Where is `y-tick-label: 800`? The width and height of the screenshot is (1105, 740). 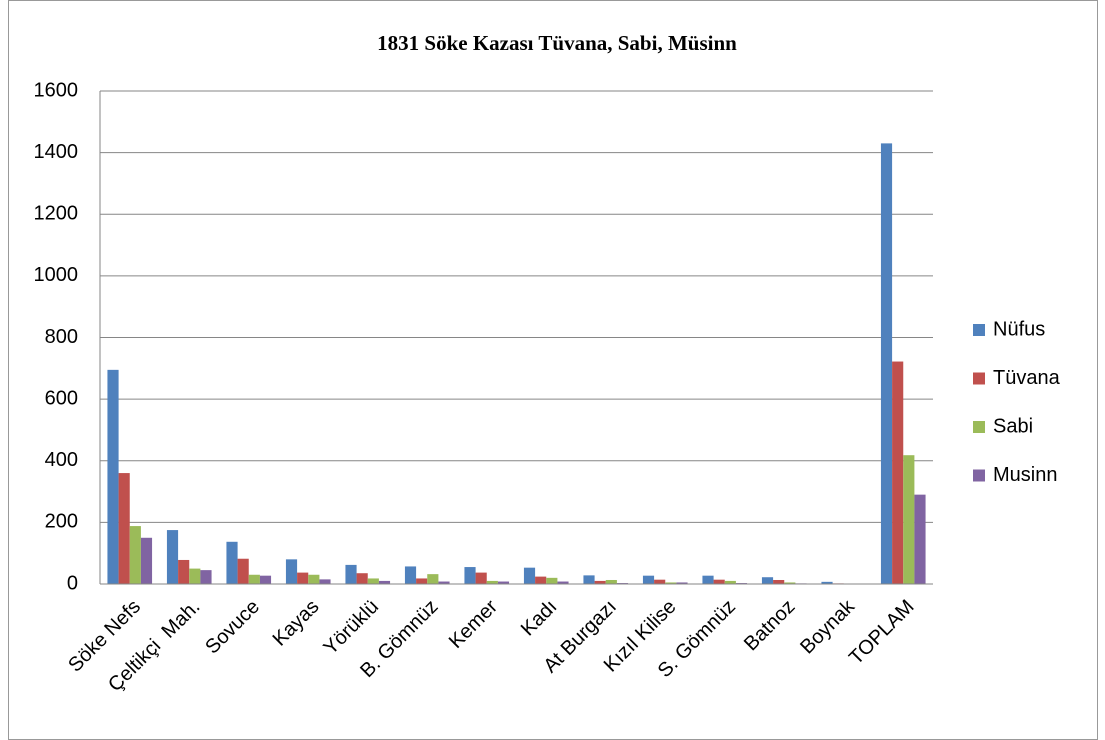 y-tick-label: 800 is located at coordinates (61, 337).